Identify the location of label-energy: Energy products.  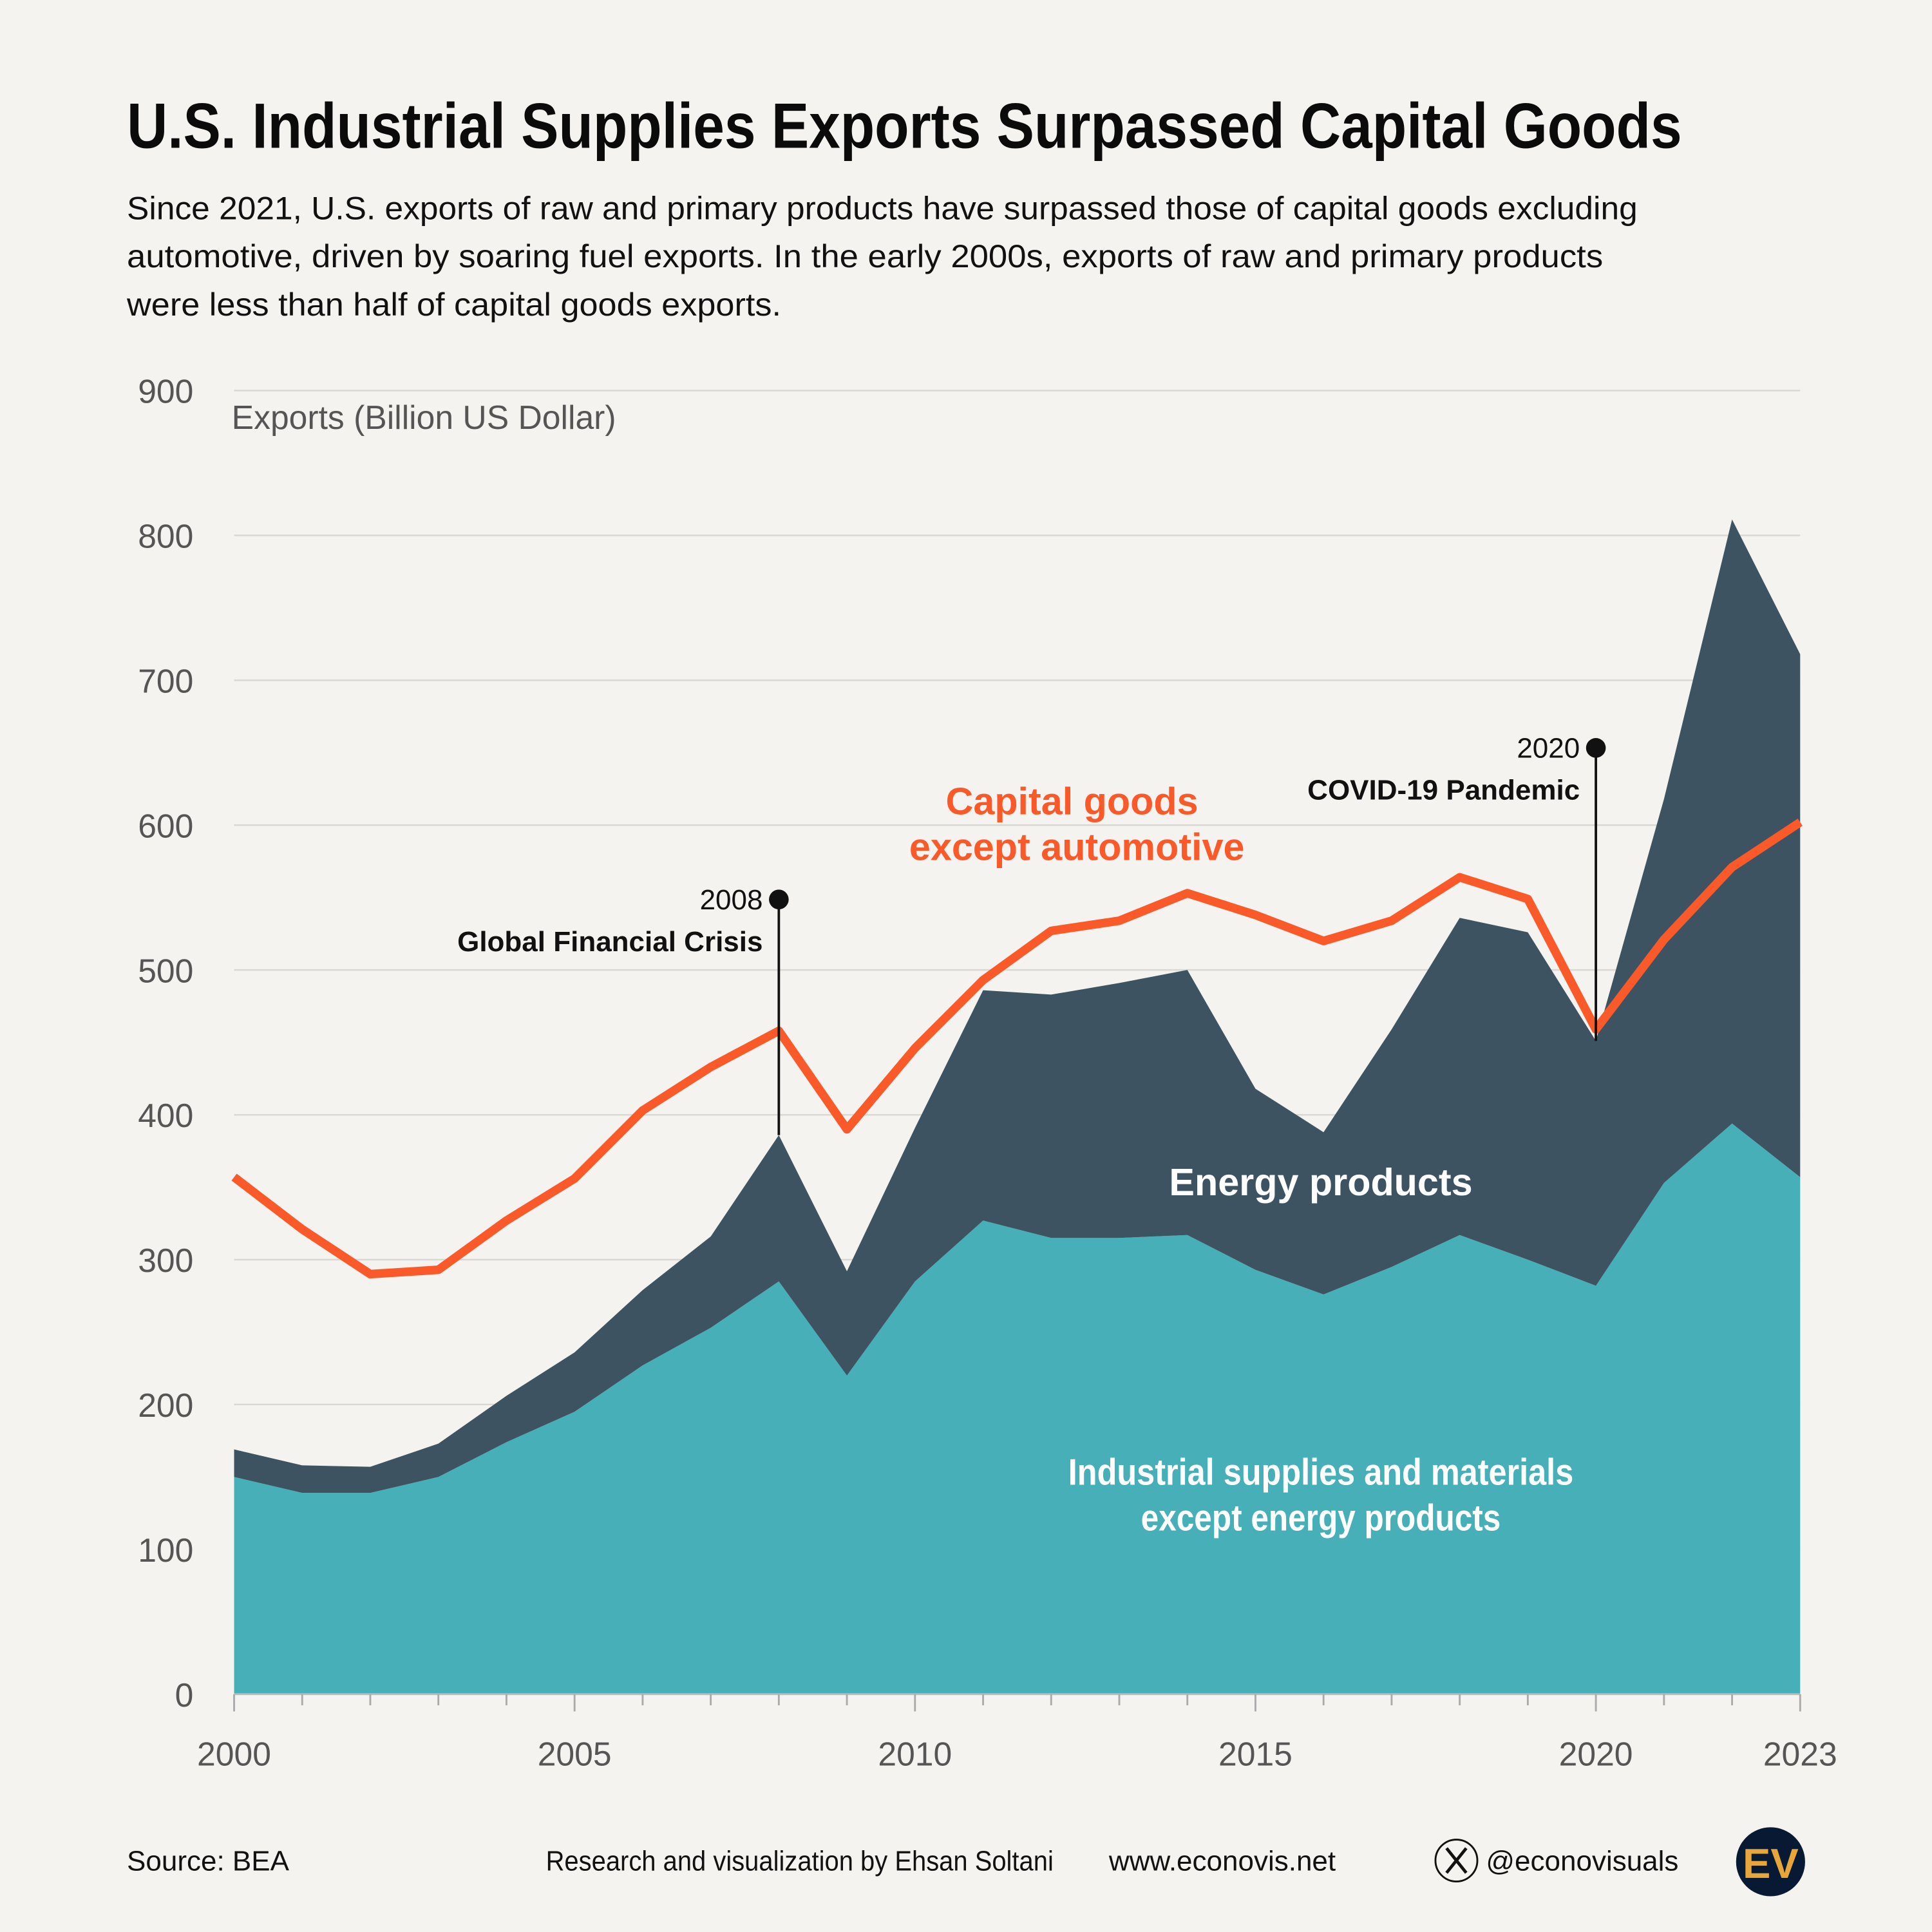
(1320, 1182).